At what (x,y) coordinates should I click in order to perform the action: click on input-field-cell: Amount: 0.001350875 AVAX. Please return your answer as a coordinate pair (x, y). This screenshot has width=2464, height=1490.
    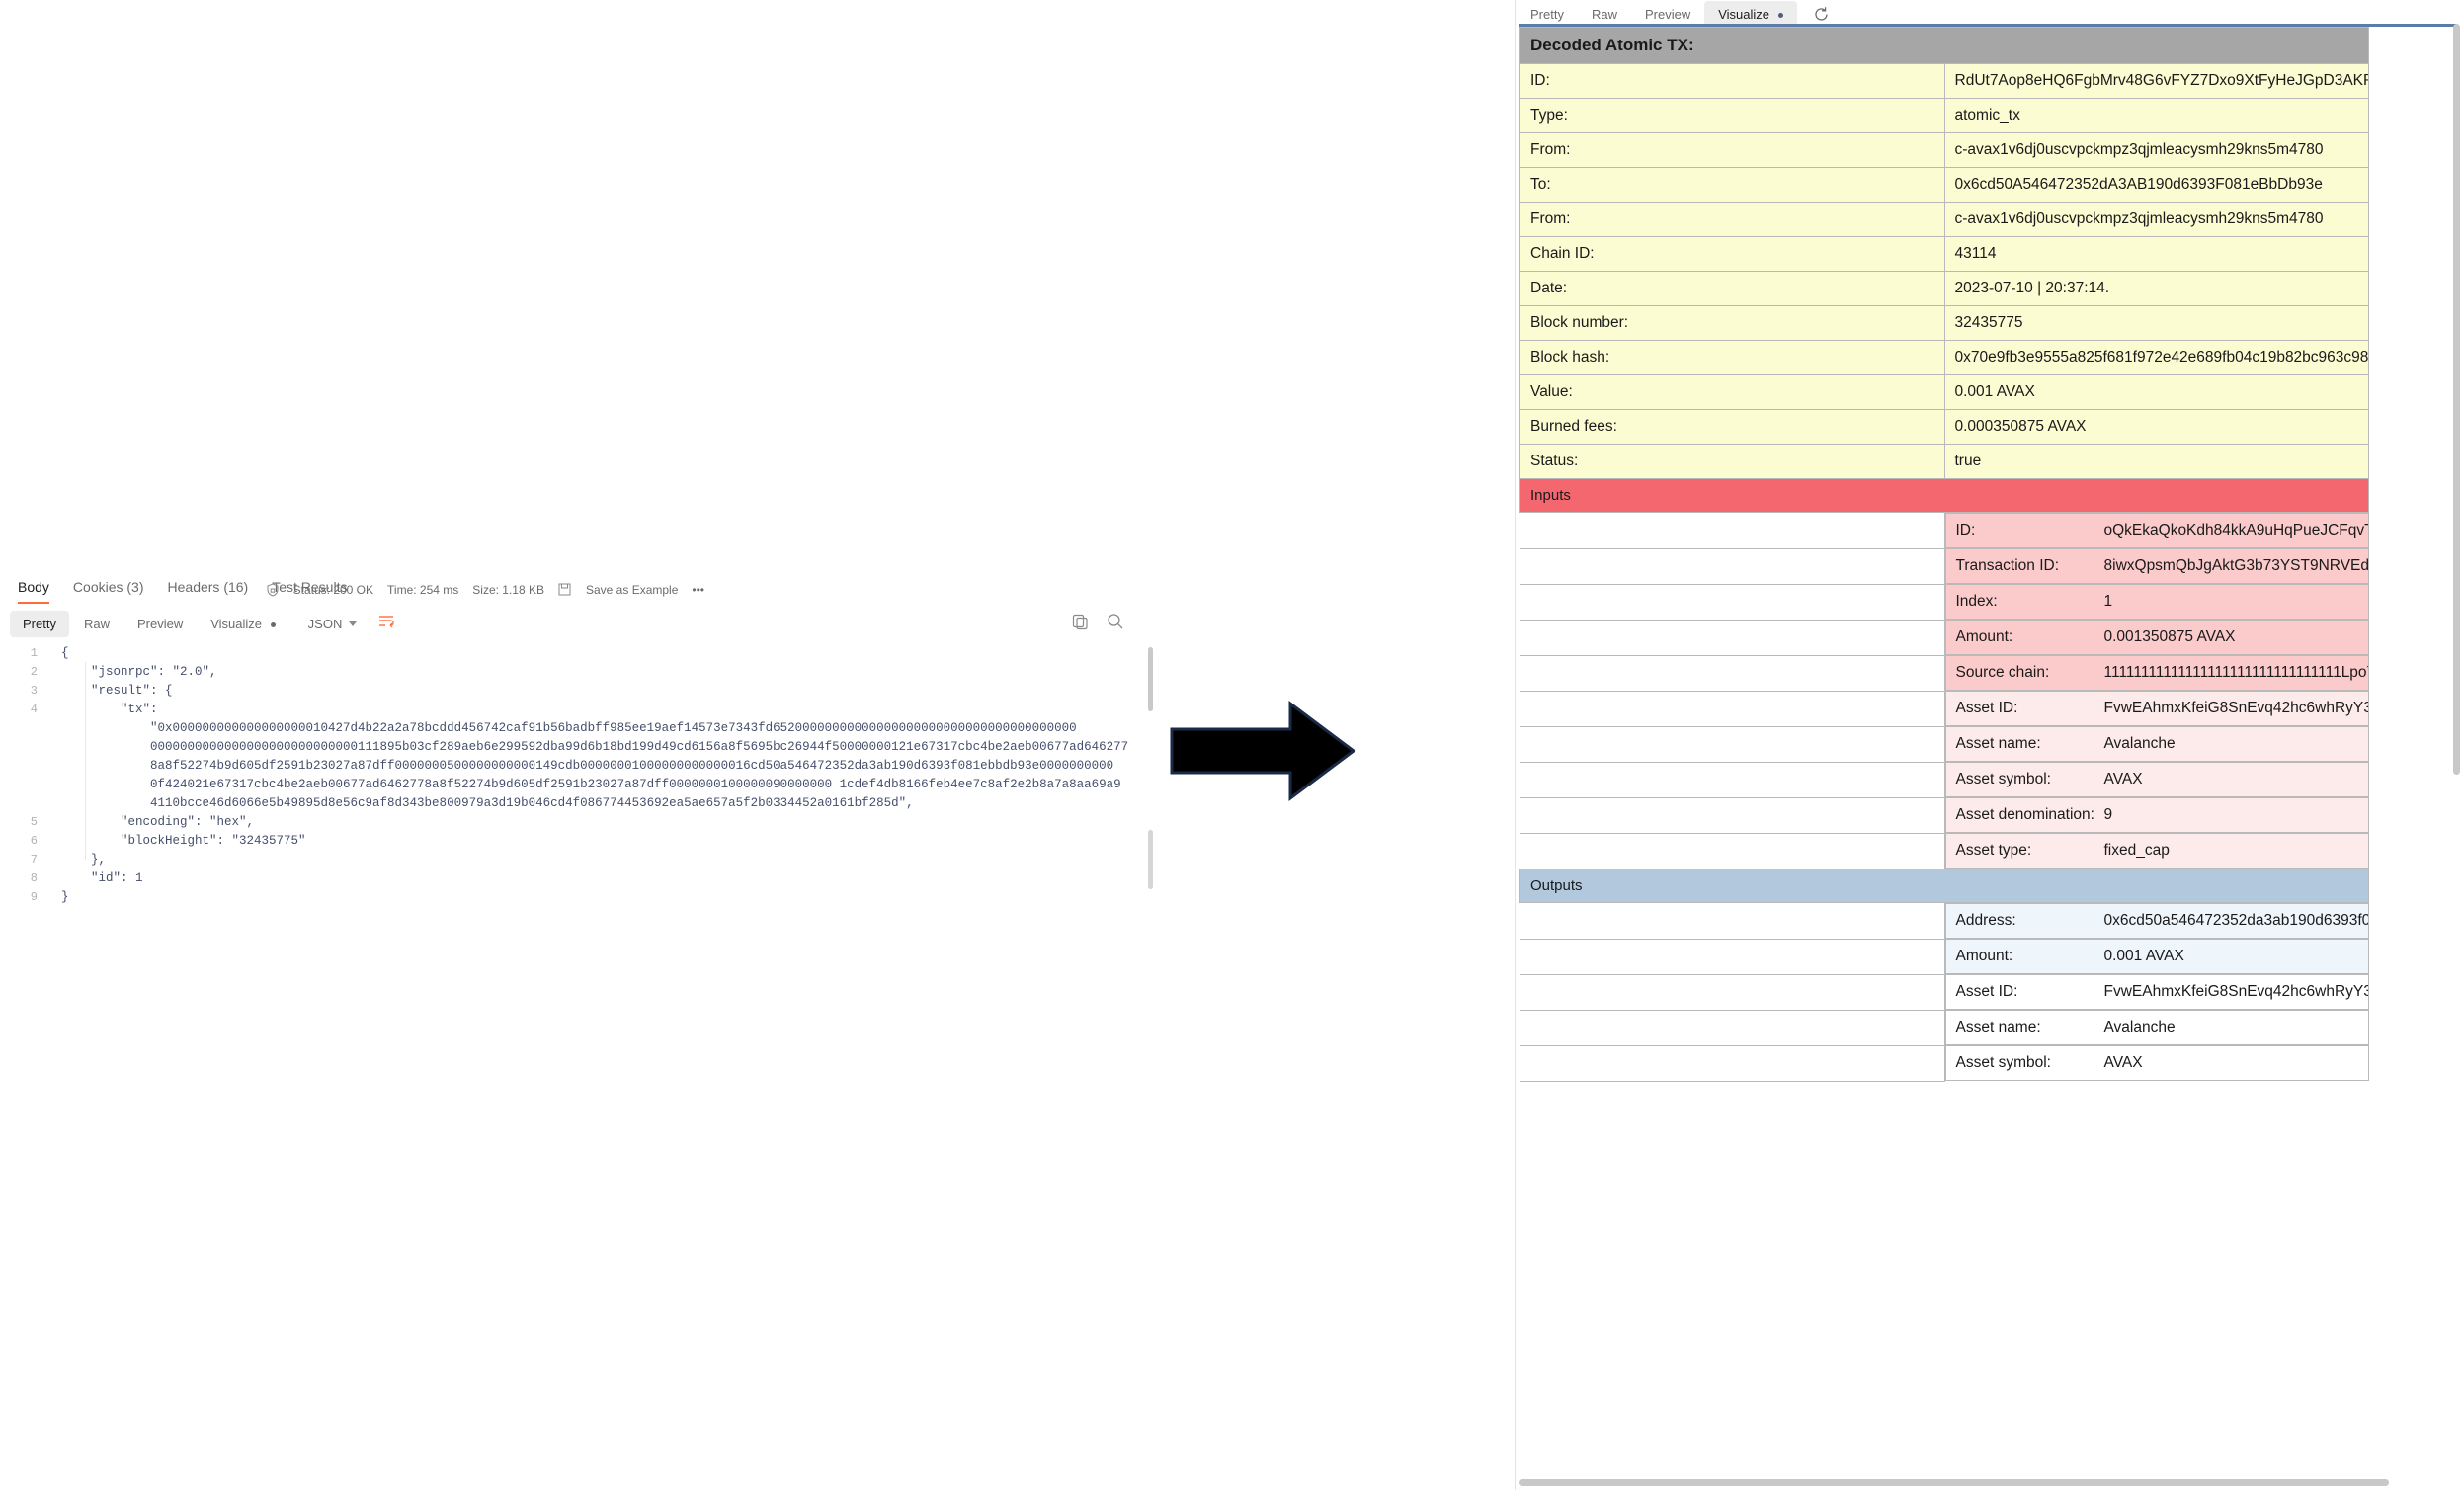
    Looking at the image, I should click on (2156, 637).